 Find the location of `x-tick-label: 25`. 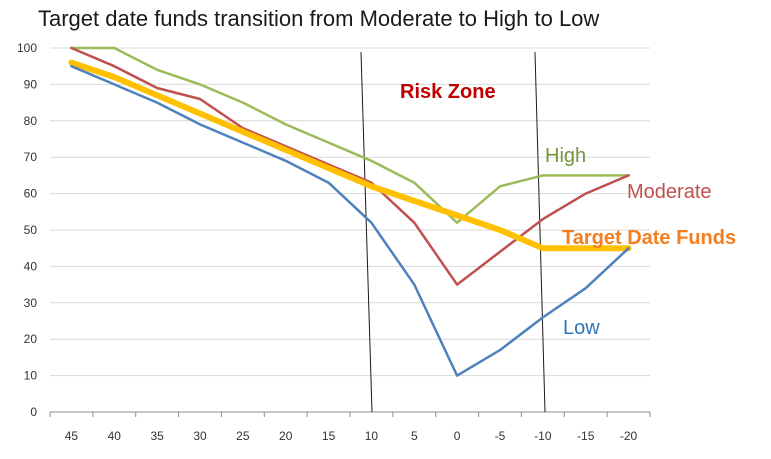

x-tick-label: 25 is located at coordinates (243, 436).